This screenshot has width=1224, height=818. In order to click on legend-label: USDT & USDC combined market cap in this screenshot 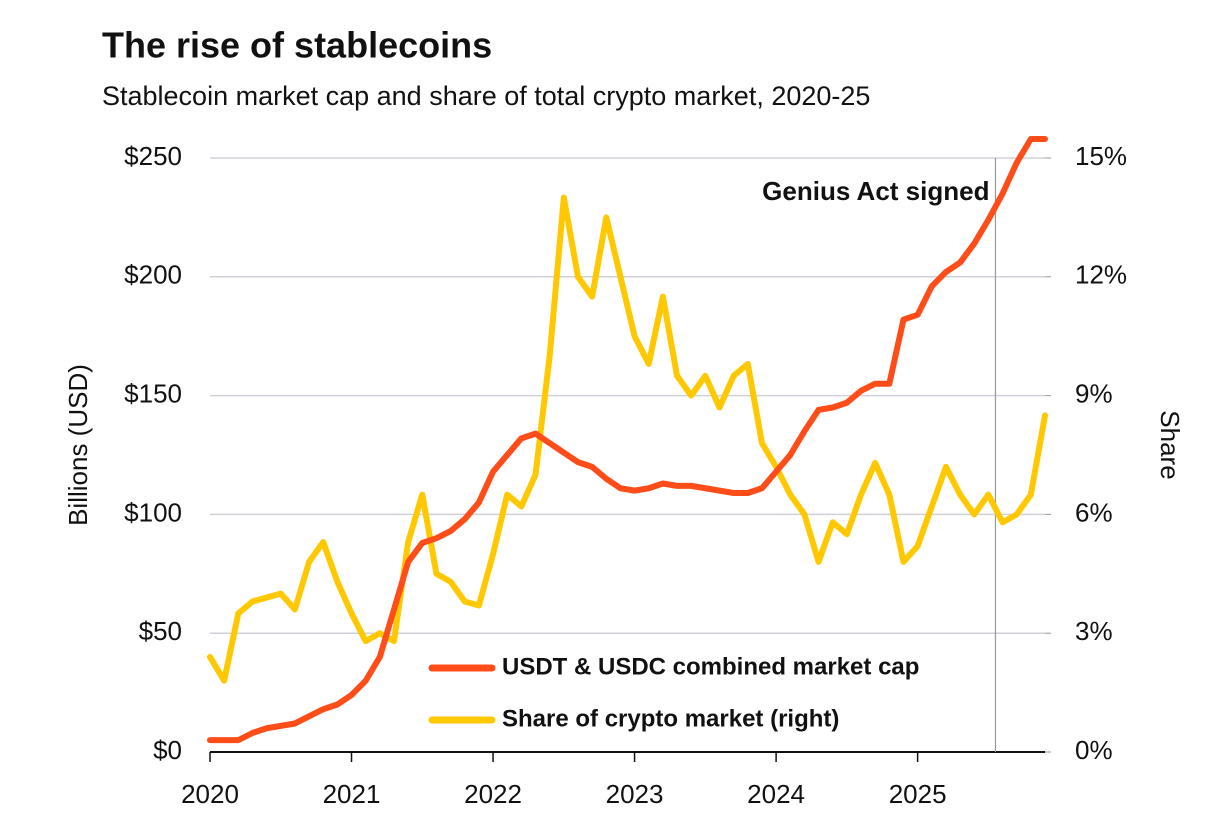, I will do `click(710, 666)`.